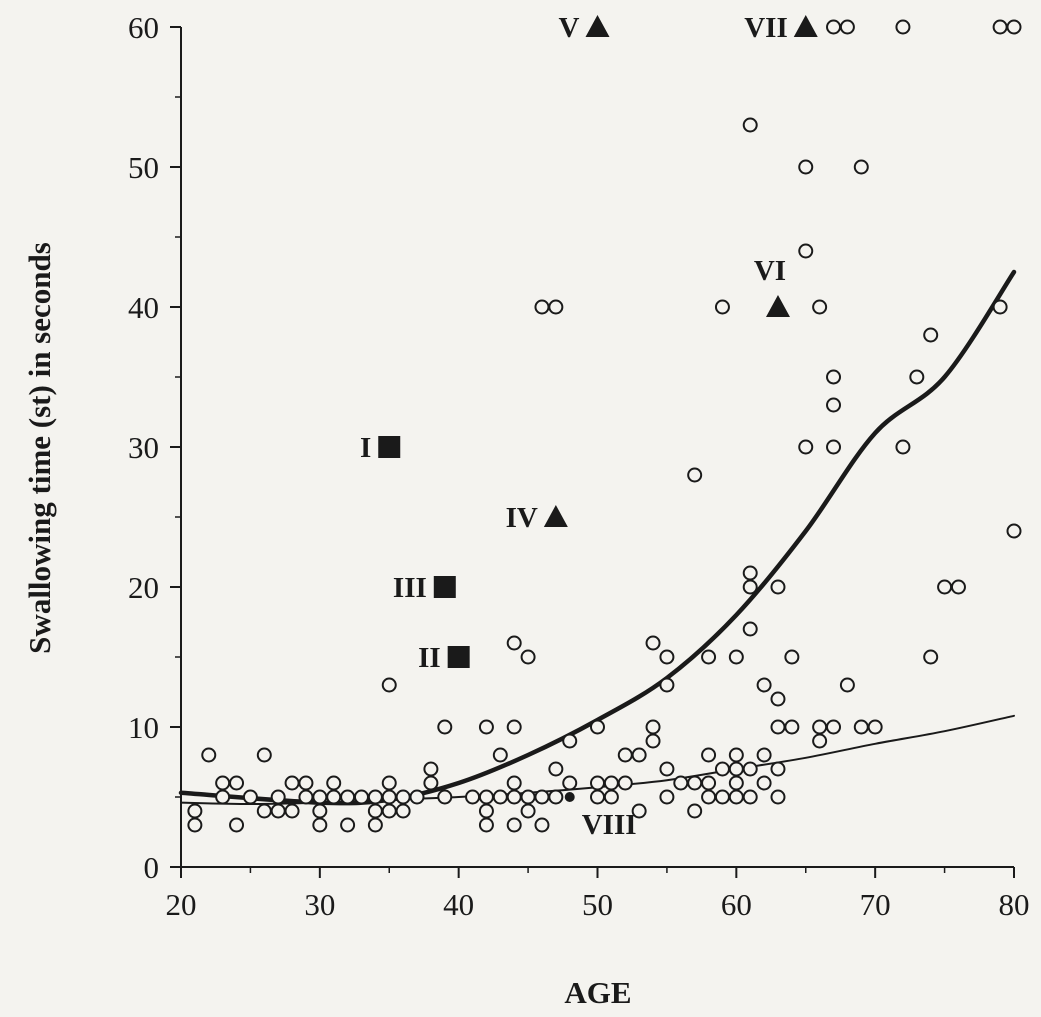 The height and width of the screenshot is (1017, 1041). What do you see at coordinates (458, 904) in the screenshot?
I see `x-tick-label: 40` at bounding box center [458, 904].